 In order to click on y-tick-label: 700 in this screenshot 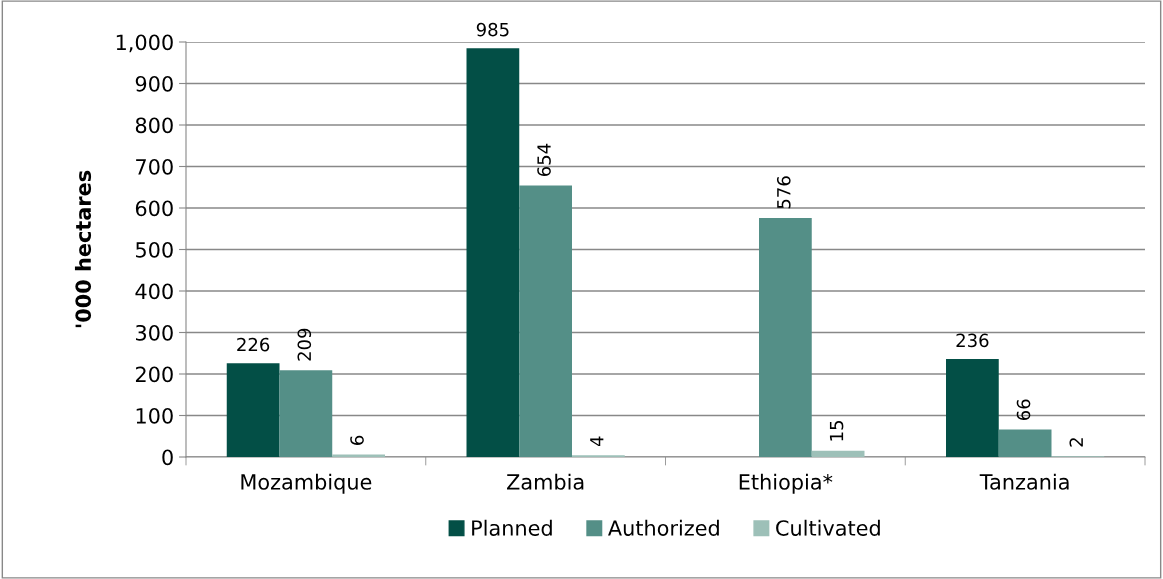, I will do `click(154, 166)`.